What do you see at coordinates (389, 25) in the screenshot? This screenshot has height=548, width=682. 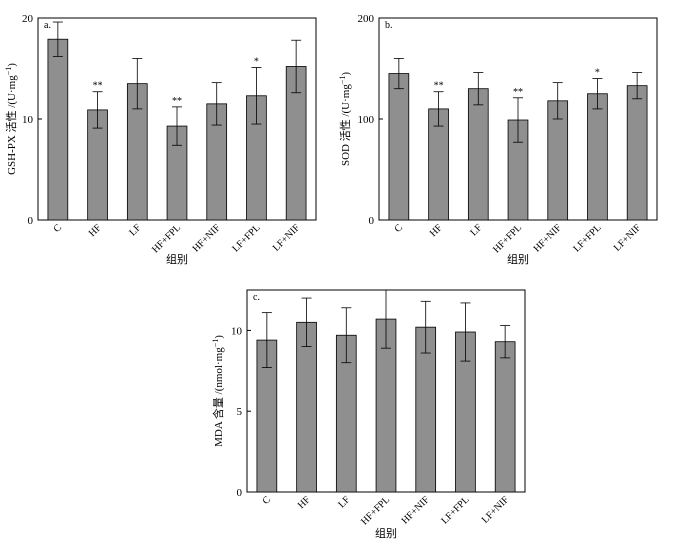 I see `panel-label: b.` at bounding box center [389, 25].